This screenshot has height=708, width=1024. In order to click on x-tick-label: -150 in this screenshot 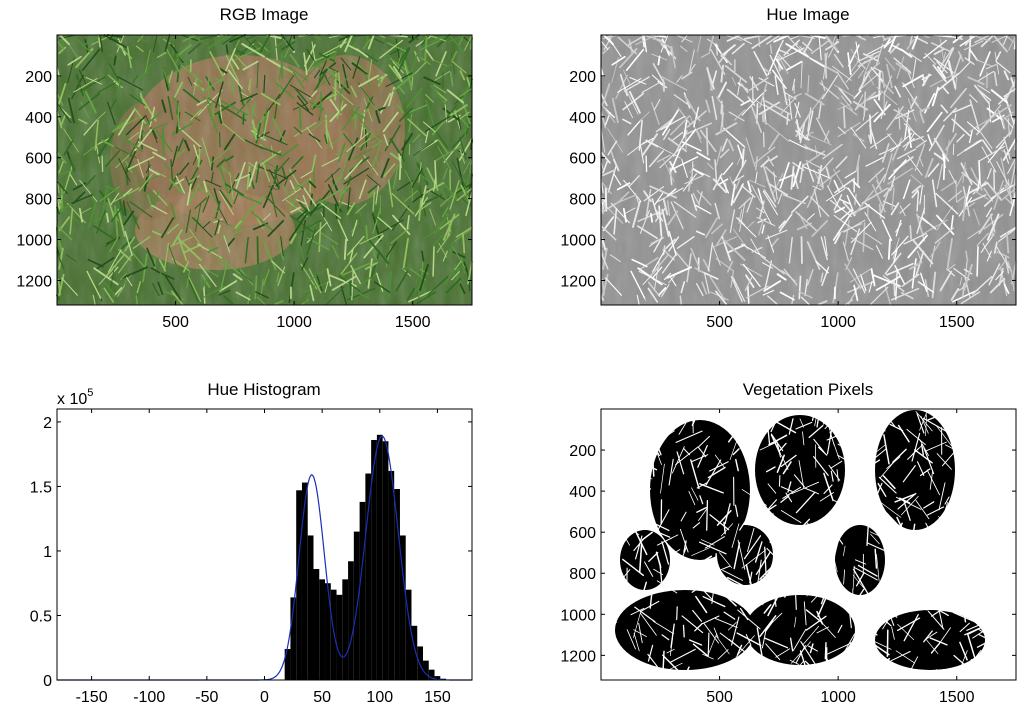, I will do `click(92, 697)`.